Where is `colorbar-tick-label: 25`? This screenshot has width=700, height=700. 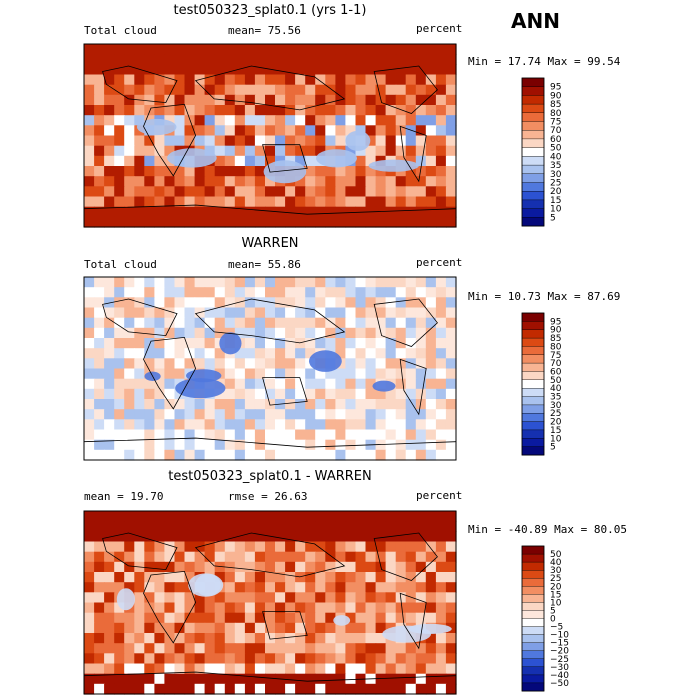 colorbar-tick-label: 25 is located at coordinates (555, 579).